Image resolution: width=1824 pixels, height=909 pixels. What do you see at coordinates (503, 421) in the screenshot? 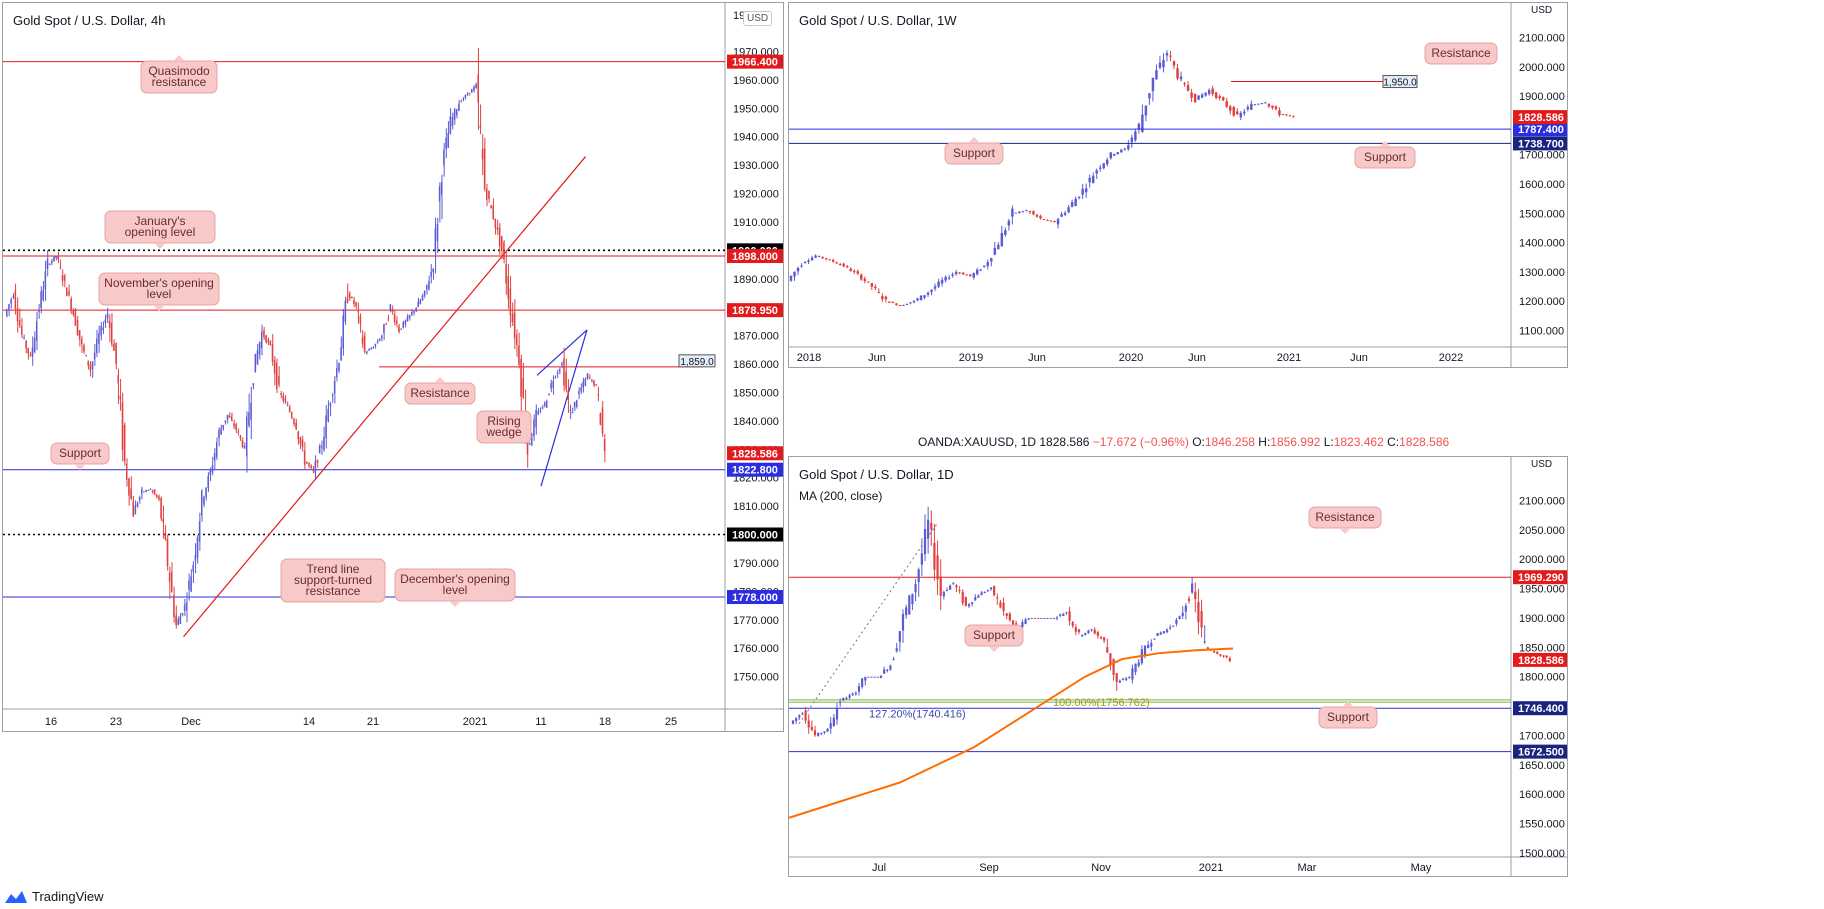
I see `annotation-rising-wedge: Rising` at bounding box center [503, 421].